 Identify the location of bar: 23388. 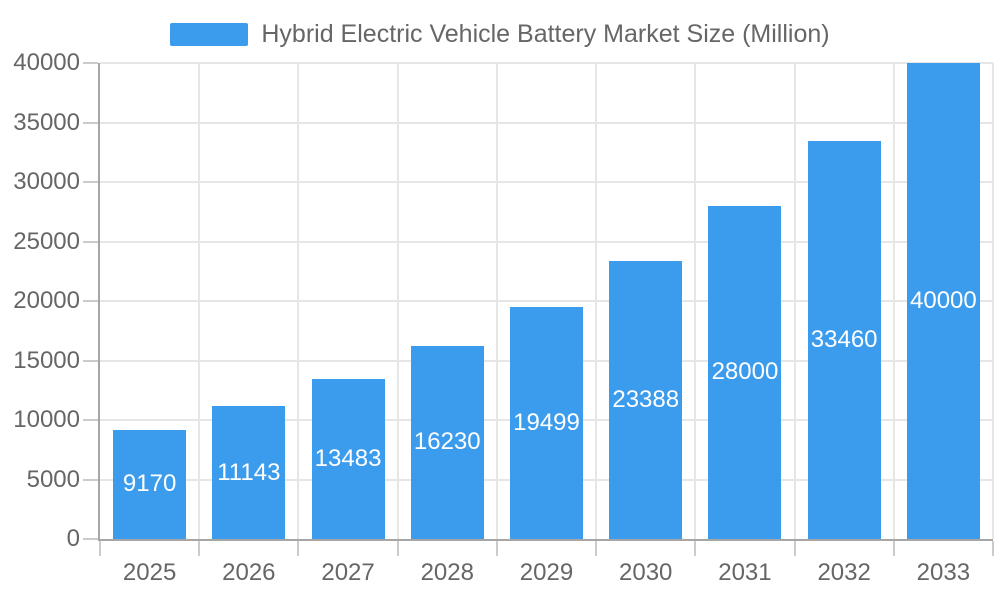
(646, 399).